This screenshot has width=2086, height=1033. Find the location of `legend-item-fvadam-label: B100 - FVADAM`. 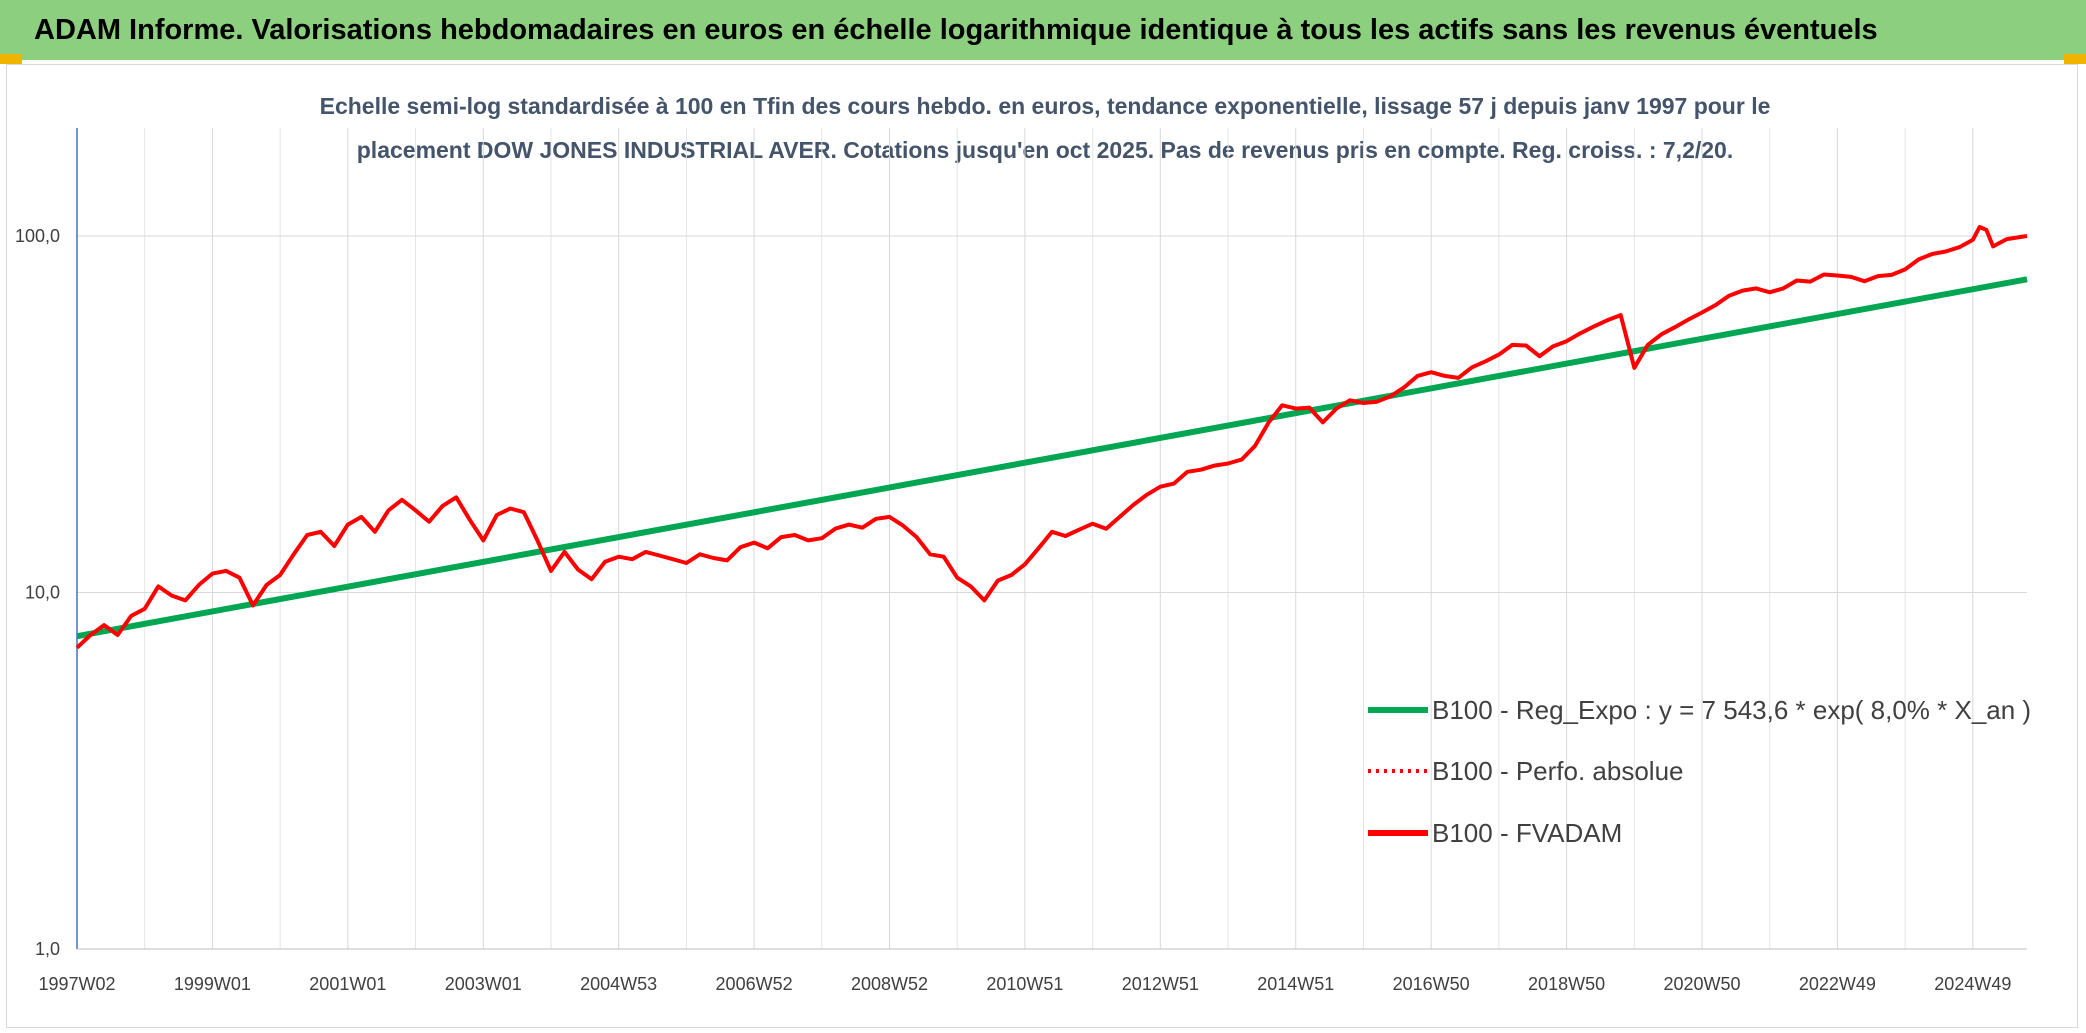

legend-item-fvadam-label: B100 - FVADAM is located at coordinates (1527, 833).